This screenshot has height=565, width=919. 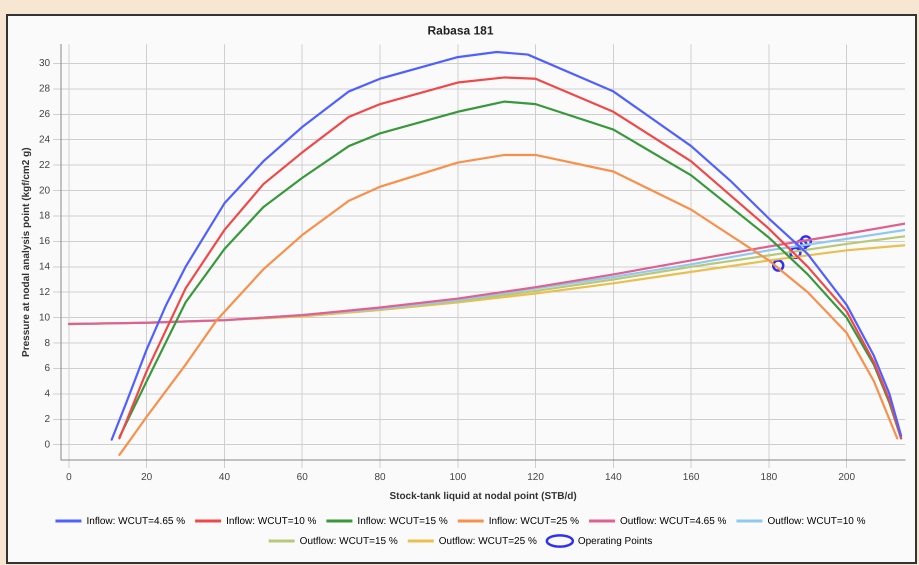 What do you see at coordinates (534, 521) in the screenshot?
I see `legend-label: Inflow: WCUT=25 %` at bounding box center [534, 521].